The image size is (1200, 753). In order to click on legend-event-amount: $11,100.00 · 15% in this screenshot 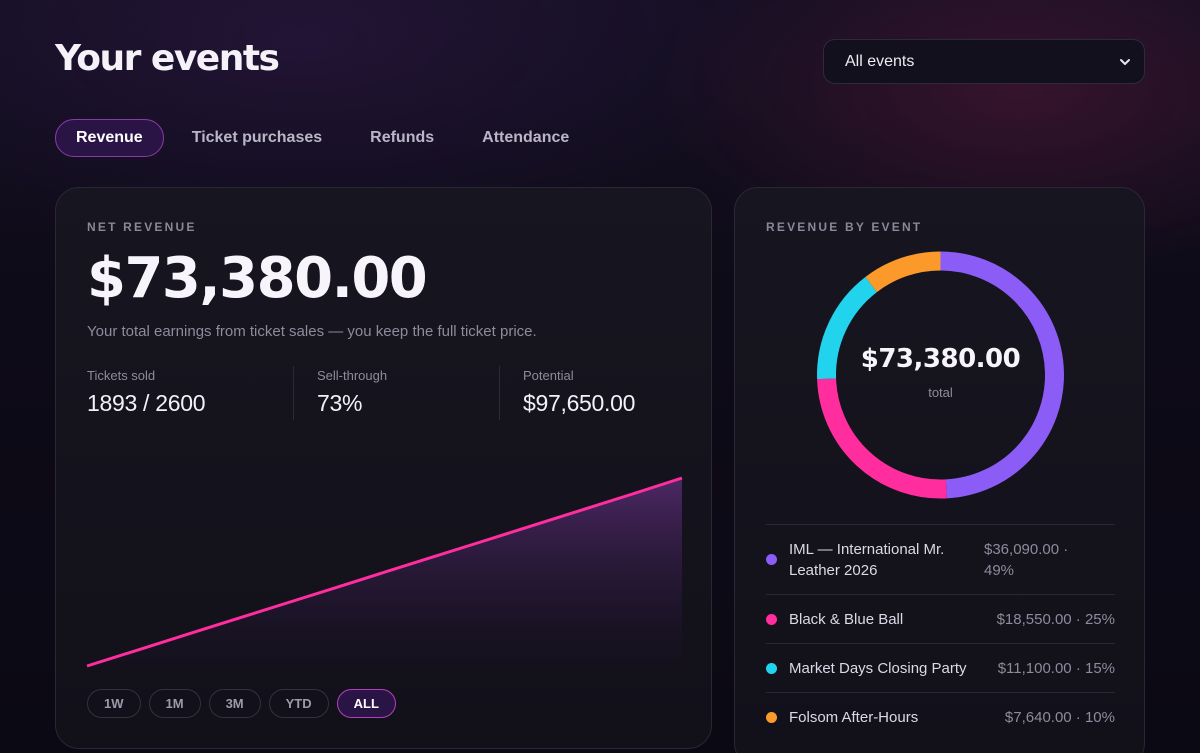, I will do `click(1056, 668)`.